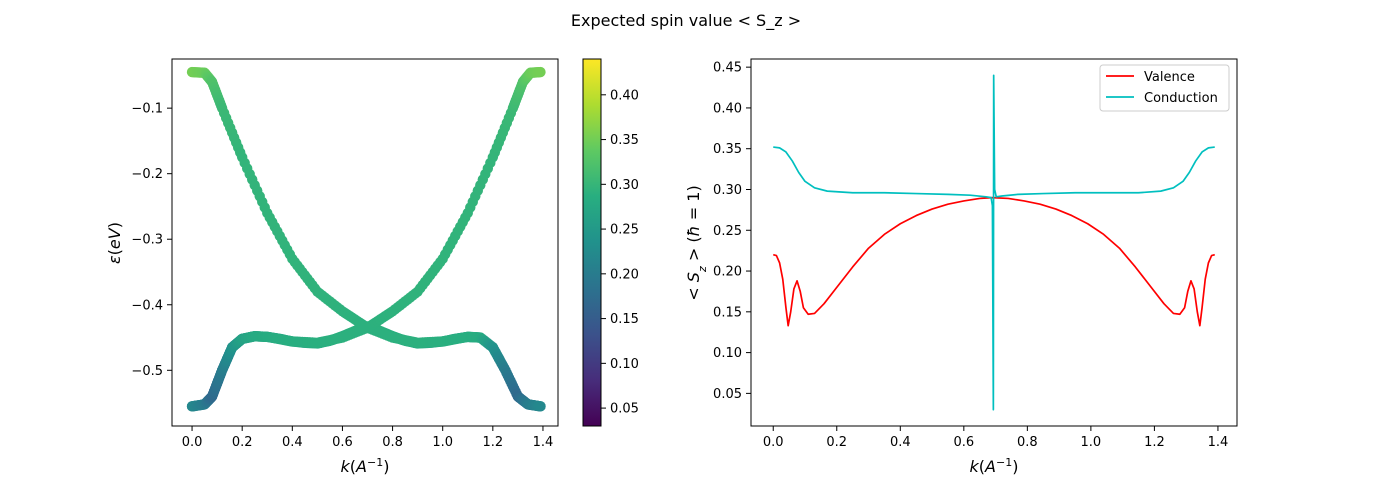 This screenshot has width=1373, height=480. I want to click on y-tick-label: −0.5, so click(147, 371).